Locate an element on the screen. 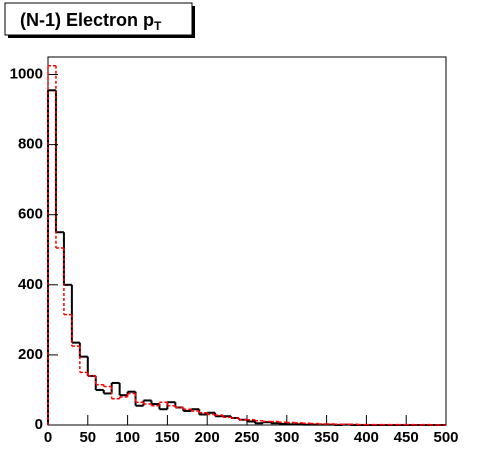 This screenshot has width=496, height=472. x-tick-label: 300 is located at coordinates (286, 437).